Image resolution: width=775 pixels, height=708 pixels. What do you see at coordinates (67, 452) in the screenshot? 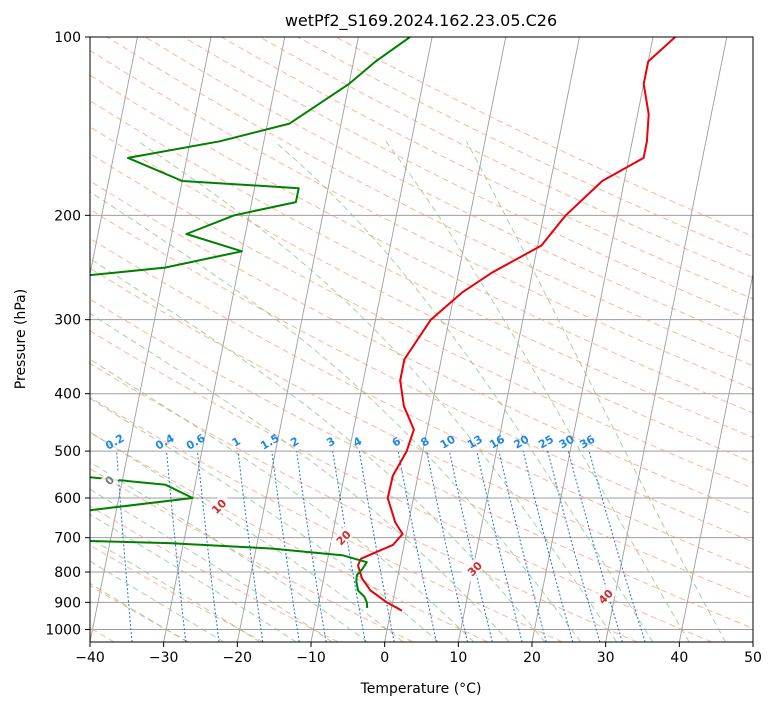
I see `y-tick-label: 500` at bounding box center [67, 452].